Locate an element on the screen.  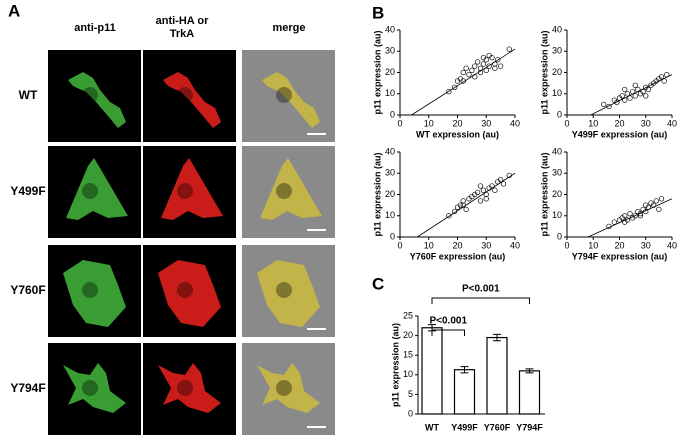
y-tick-label: 10 is located at coordinates (408, 374).